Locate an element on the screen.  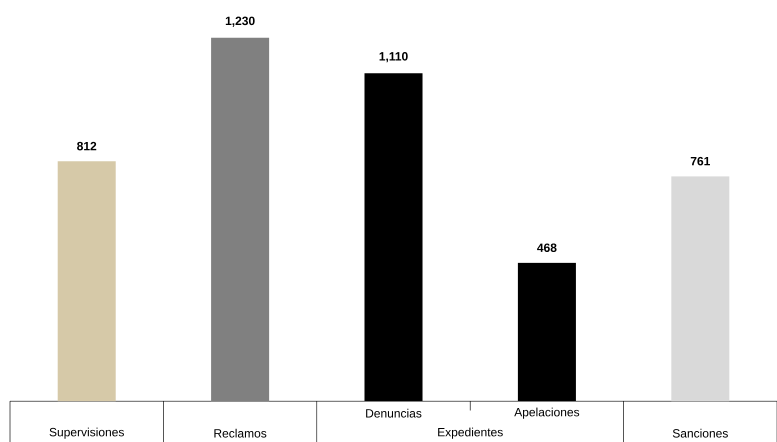
x-tick-label: Apelaciones is located at coordinates (547, 413).